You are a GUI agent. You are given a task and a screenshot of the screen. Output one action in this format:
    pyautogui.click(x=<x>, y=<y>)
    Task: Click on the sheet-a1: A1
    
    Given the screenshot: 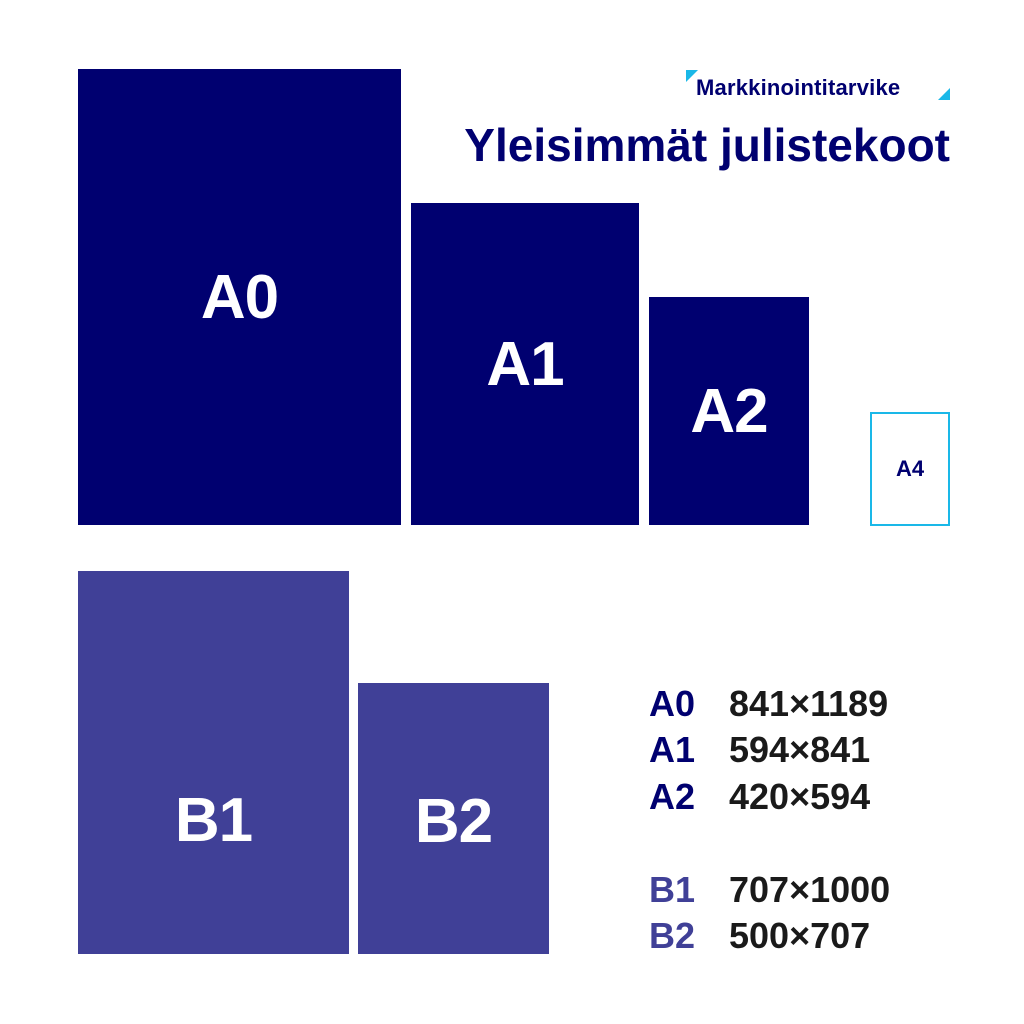 What is the action you would take?
    pyautogui.click(x=525, y=364)
    